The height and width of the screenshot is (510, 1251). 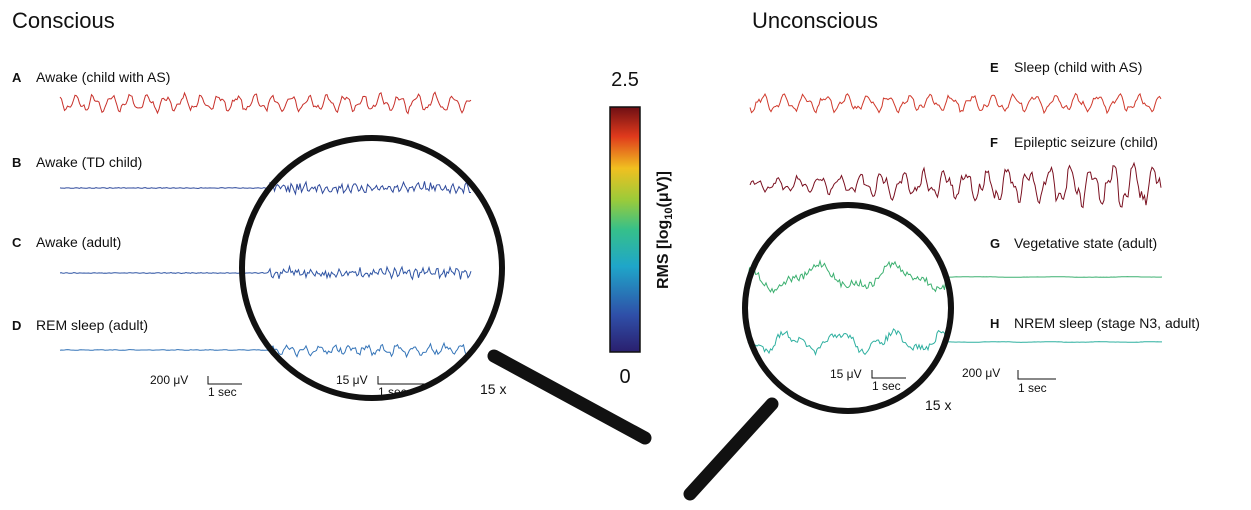 I want to click on panel-letter: H, so click(x=994, y=323).